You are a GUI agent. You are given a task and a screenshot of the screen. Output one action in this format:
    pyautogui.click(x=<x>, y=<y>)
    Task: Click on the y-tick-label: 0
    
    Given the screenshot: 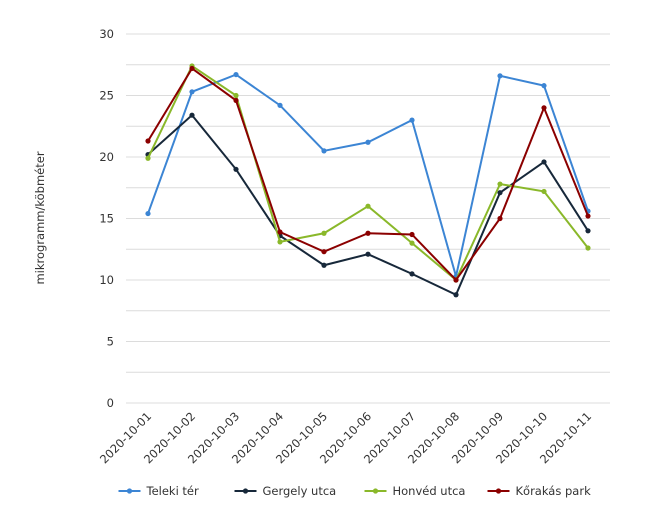 What is the action you would take?
    pyautogui.click(x=110, y=403)
    